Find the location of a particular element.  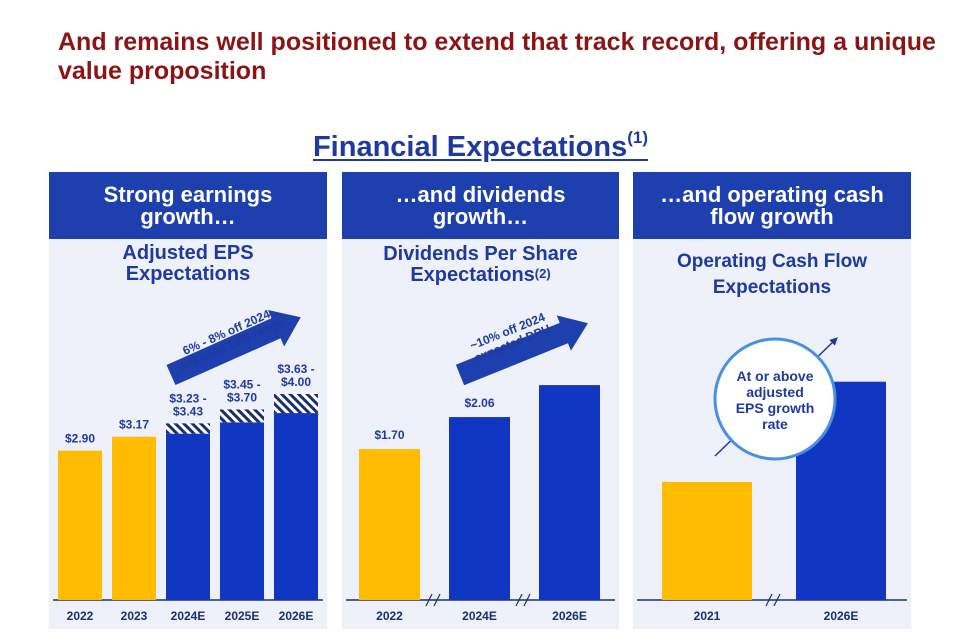

panel-header: …and operating cash flow growth is located at coordinates (772, 205).